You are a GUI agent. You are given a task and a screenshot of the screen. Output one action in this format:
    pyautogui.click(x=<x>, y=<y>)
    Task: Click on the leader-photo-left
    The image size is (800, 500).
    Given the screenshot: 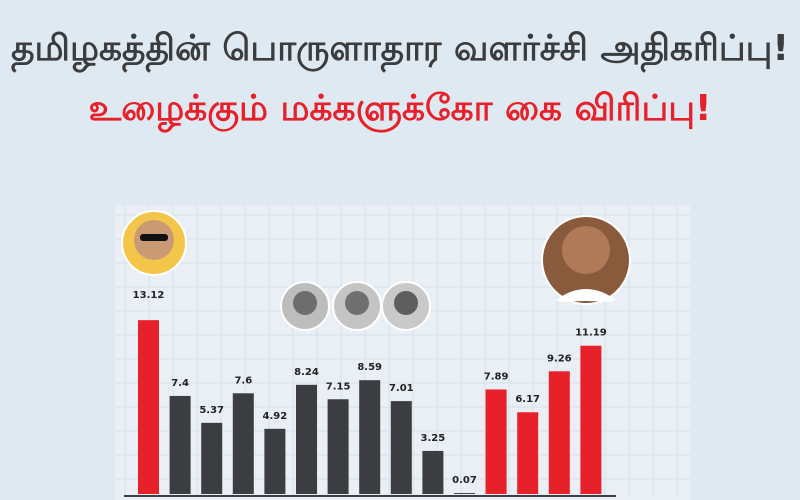 What is the action you would take?
    pyautogui.click(x=154, y=243)
    